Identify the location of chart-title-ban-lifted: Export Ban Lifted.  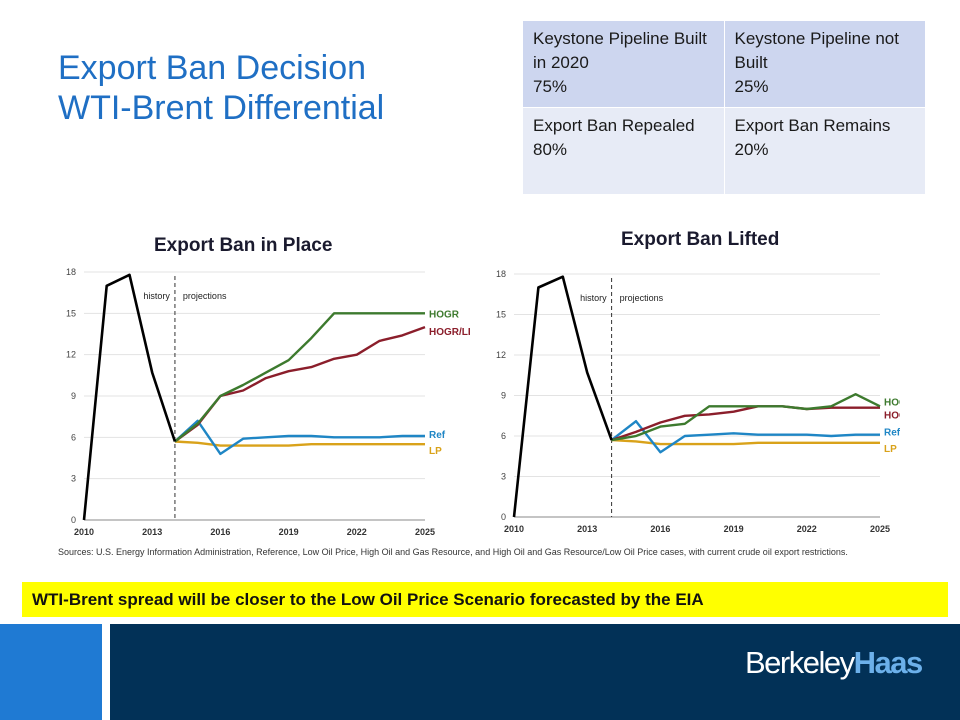
(700, 239).